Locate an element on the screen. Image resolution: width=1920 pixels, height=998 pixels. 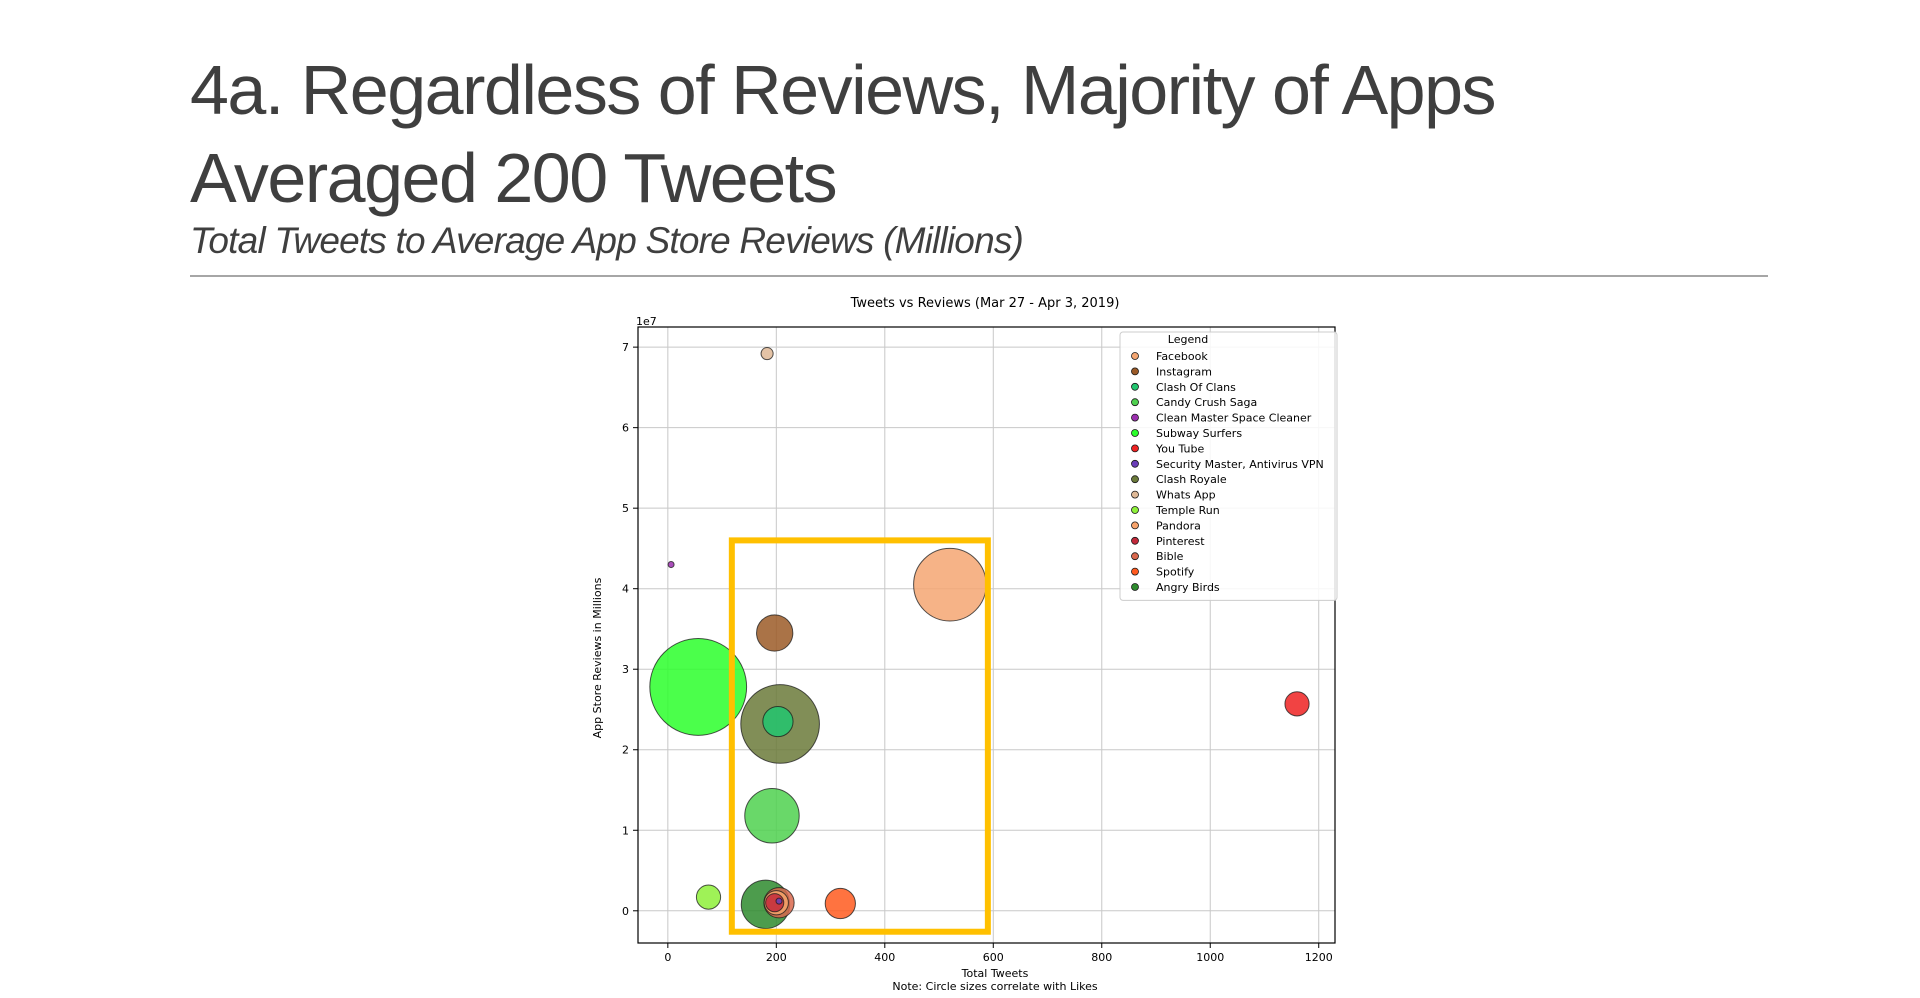
legend-box is located at coordinates (1228, 466).